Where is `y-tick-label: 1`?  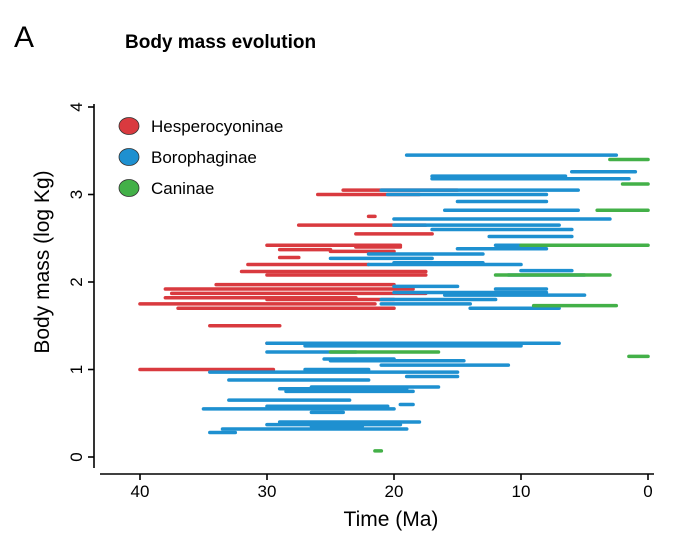 y-tick-label: 1 is located at coordinates (76, 369).